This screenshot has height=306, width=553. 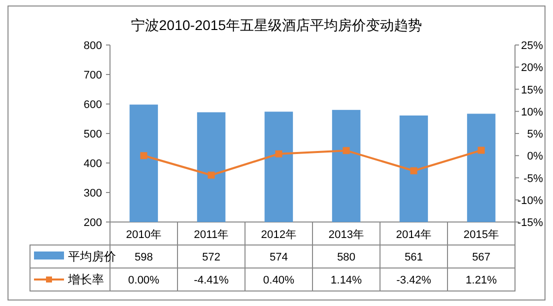 What do you see at coordinates (143, 258) in the screenshot?
I see `data-label: 598` at bounding box center [143, 258].